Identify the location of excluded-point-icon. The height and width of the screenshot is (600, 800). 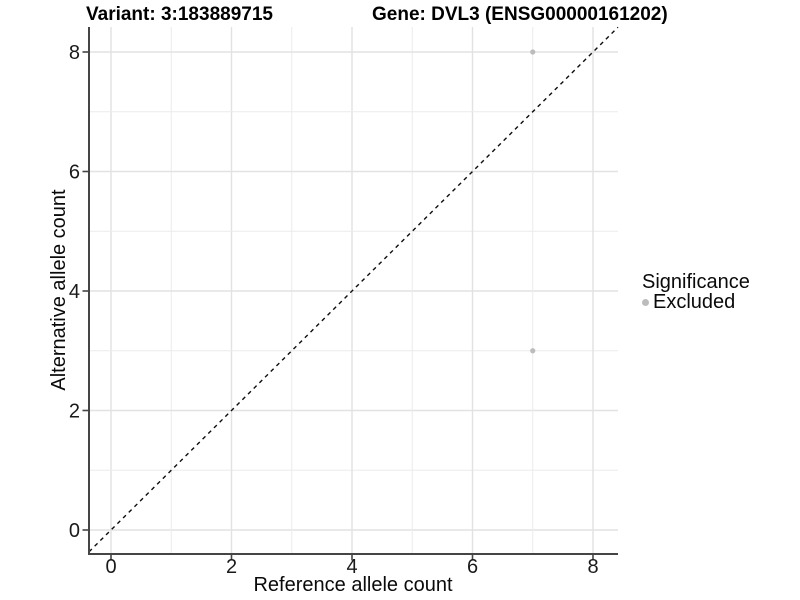
(645, 302).